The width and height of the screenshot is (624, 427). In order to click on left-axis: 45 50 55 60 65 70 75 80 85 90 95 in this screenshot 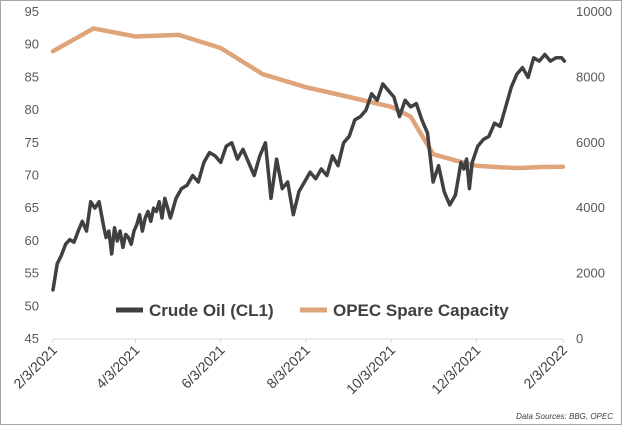, I will do `click(32, 175)`.